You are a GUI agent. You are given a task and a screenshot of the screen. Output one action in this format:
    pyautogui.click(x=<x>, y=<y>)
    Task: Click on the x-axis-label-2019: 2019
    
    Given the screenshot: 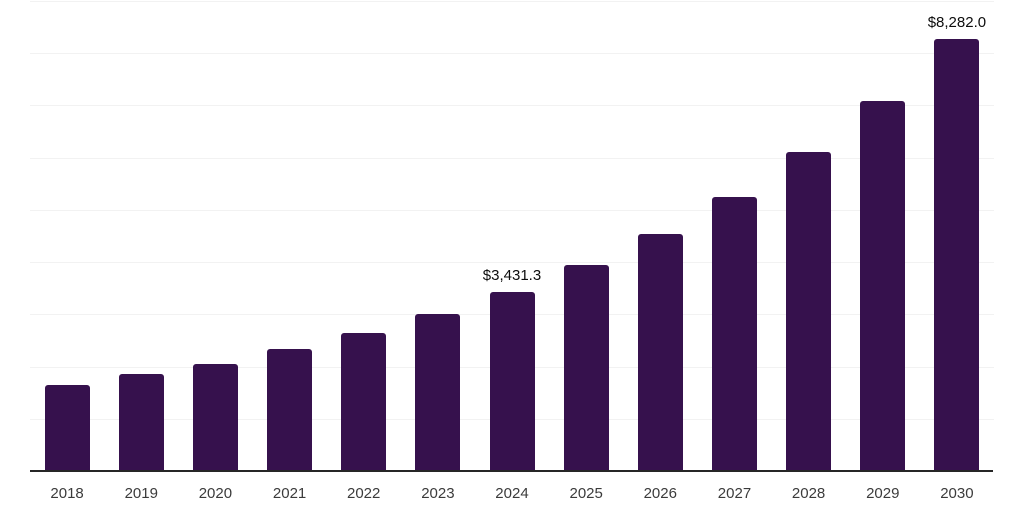 What is the action you would take?
    pyautogui.click(x=141, y=493)
    